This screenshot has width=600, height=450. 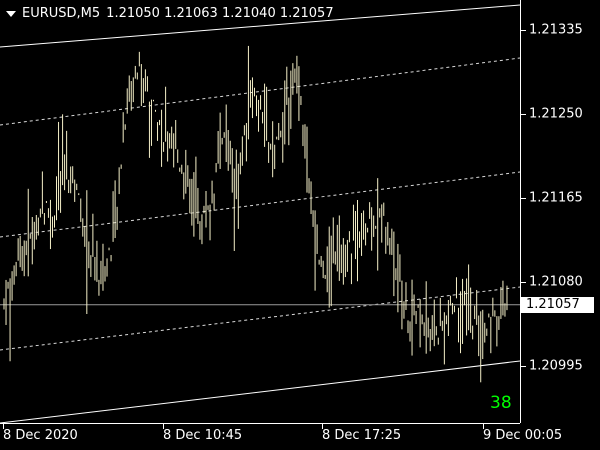 What do you see at coordinates (501, 403) in the screenshot?
I see `bar-countdown: 38` at bounding box center [501, 403].